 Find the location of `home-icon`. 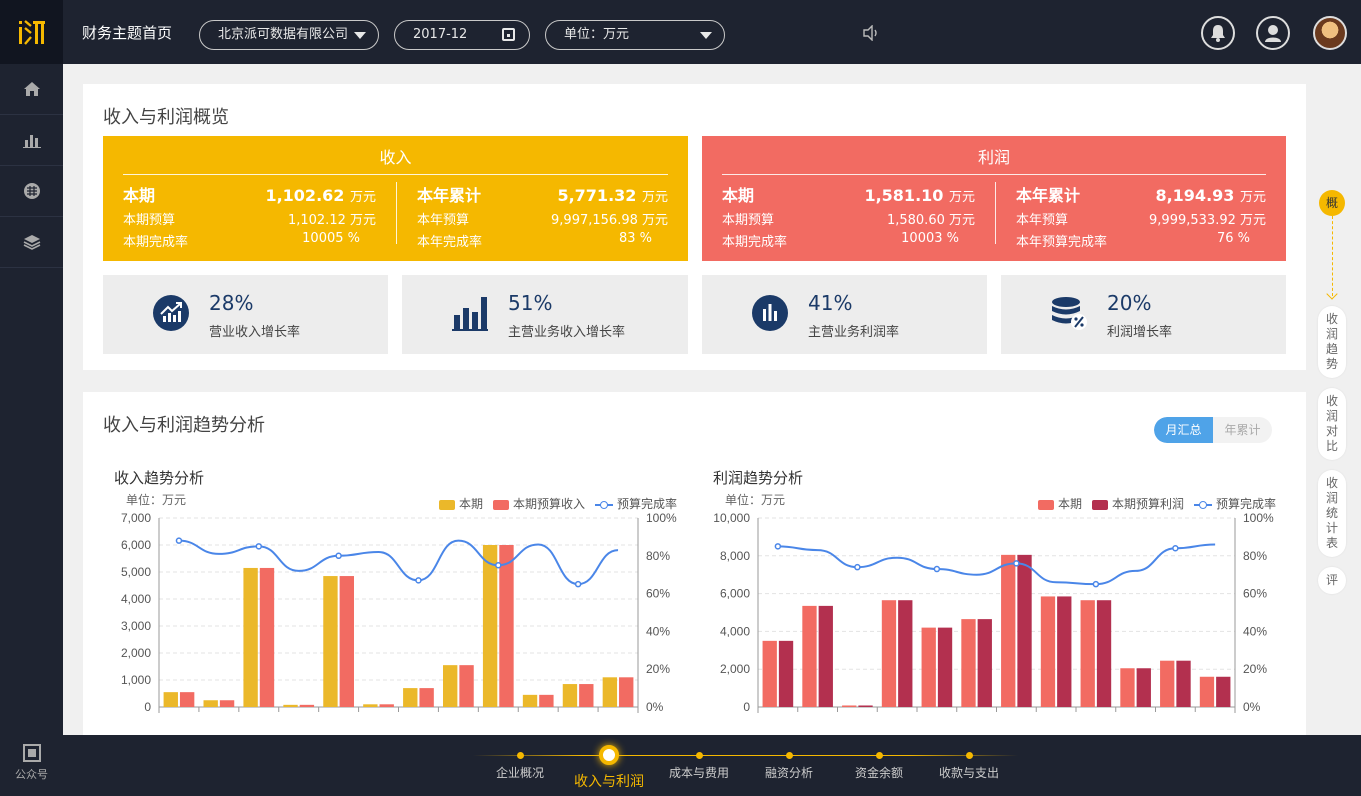

home-icon is located at coordinates (31, 89).